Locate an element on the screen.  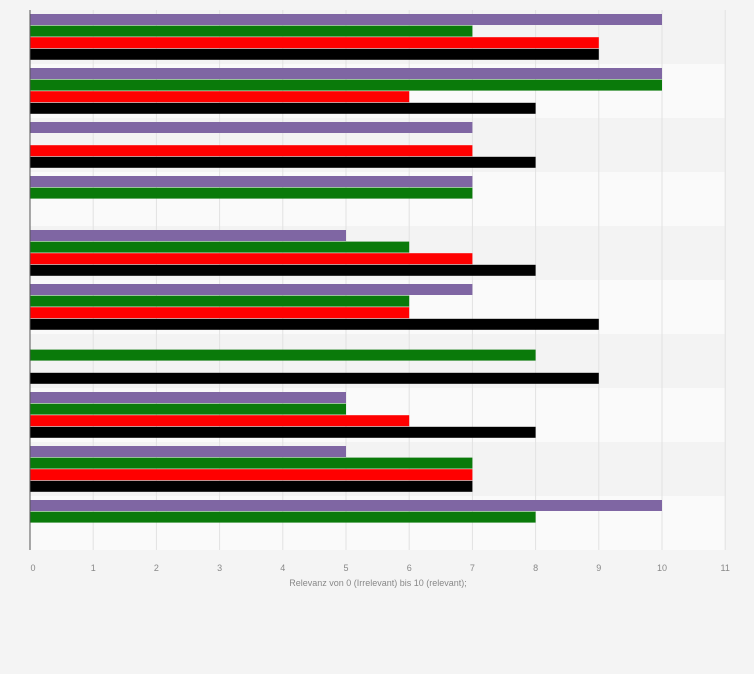
x-tick-label: 1 is located at coordinates (93, 568).